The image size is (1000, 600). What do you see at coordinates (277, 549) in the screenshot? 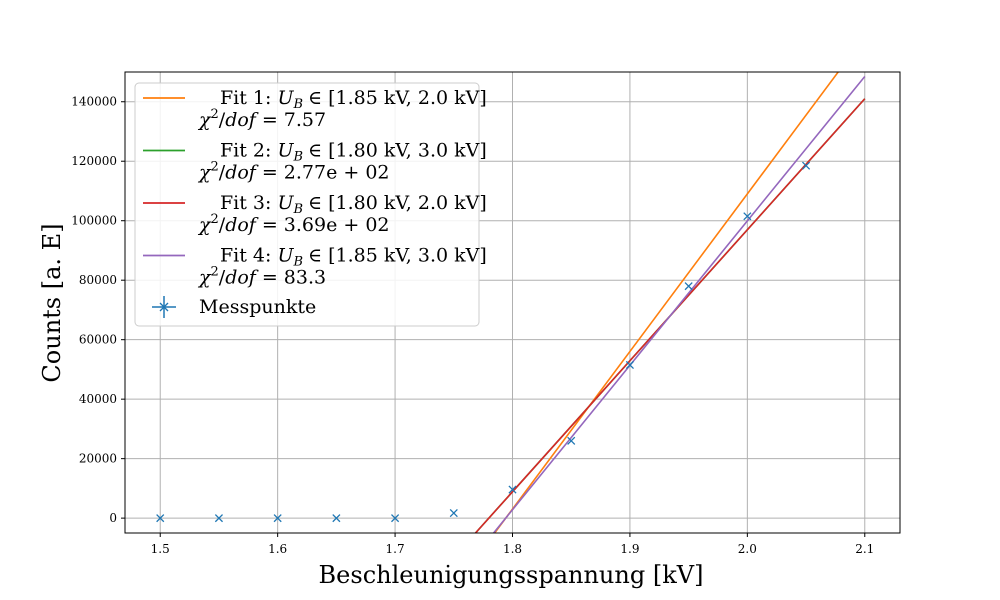
I see `x-tick-label: 1.6` at bounding box center [277, 549].